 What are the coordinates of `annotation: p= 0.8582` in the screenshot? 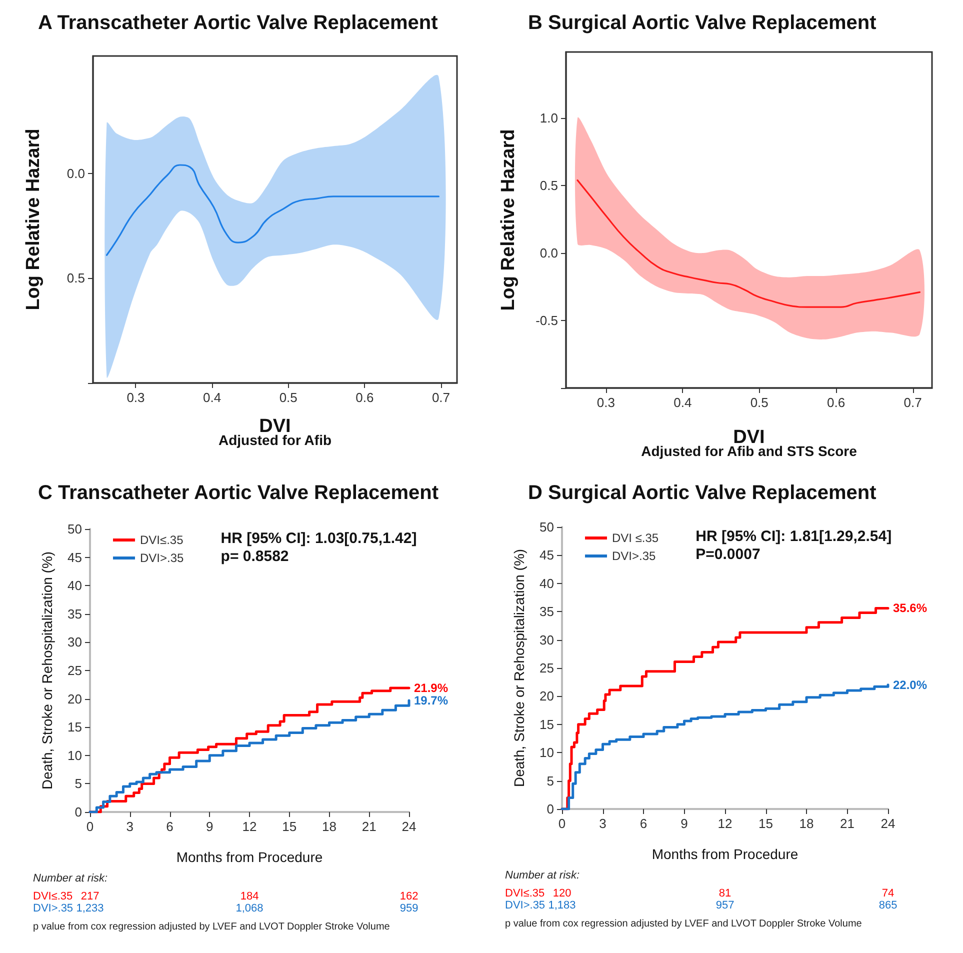 It's located at (254, 556).